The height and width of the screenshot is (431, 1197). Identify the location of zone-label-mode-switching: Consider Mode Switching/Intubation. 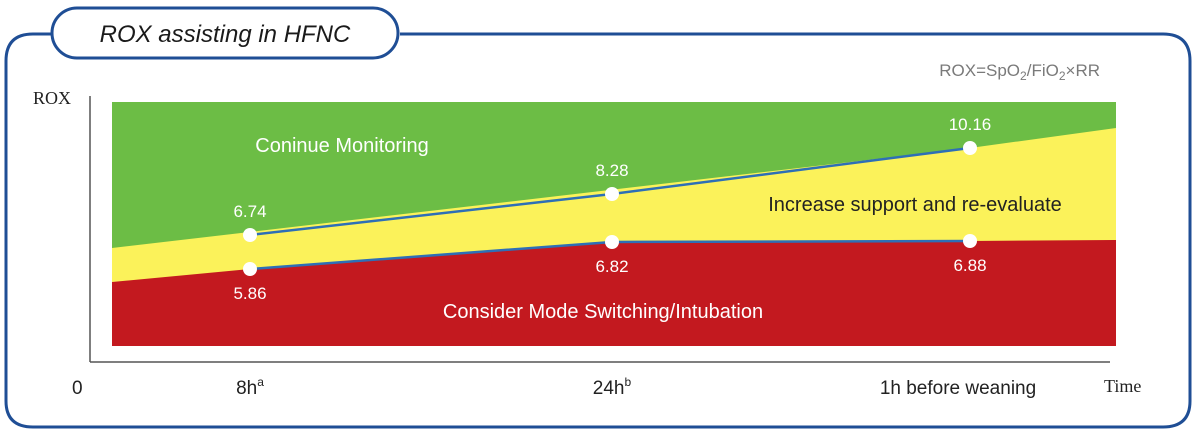
(603, 312).